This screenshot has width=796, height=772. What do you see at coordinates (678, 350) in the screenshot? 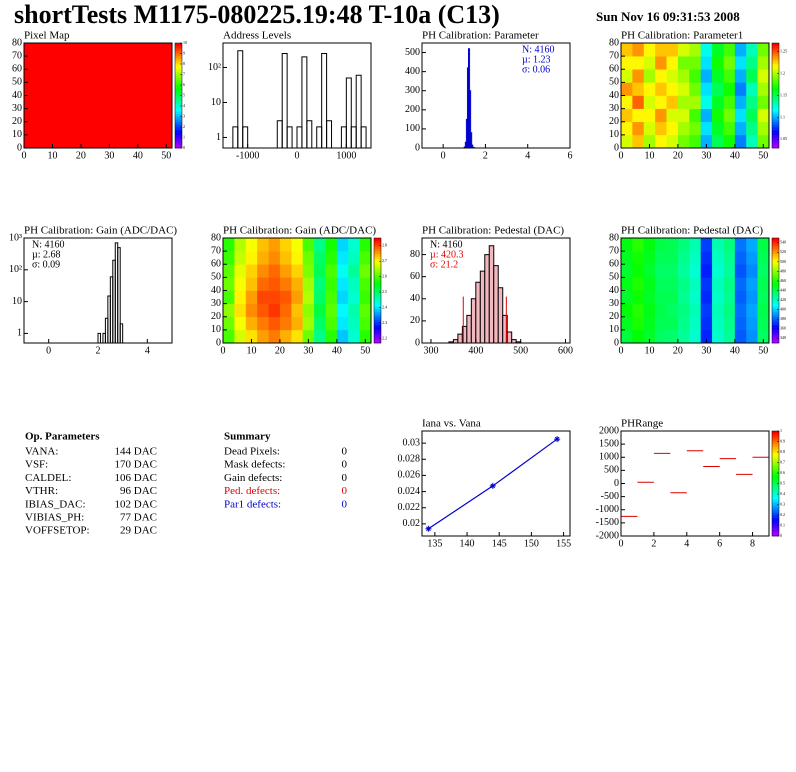
I see `x-tick-label: 20` at bounding box center [678, 350].